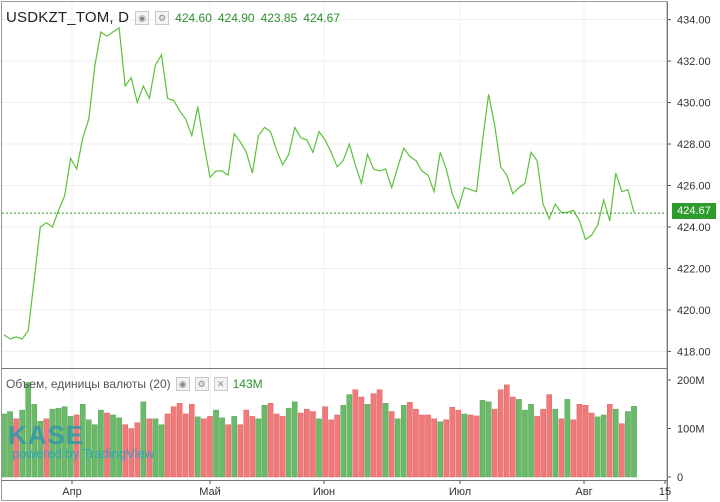 Image resolution: width=720 pixels, height=502 pixels. What do you see at coordinates (279, 17) in the screenshot?
I see `low-value: 423.85` at bounding box center [279, 17].